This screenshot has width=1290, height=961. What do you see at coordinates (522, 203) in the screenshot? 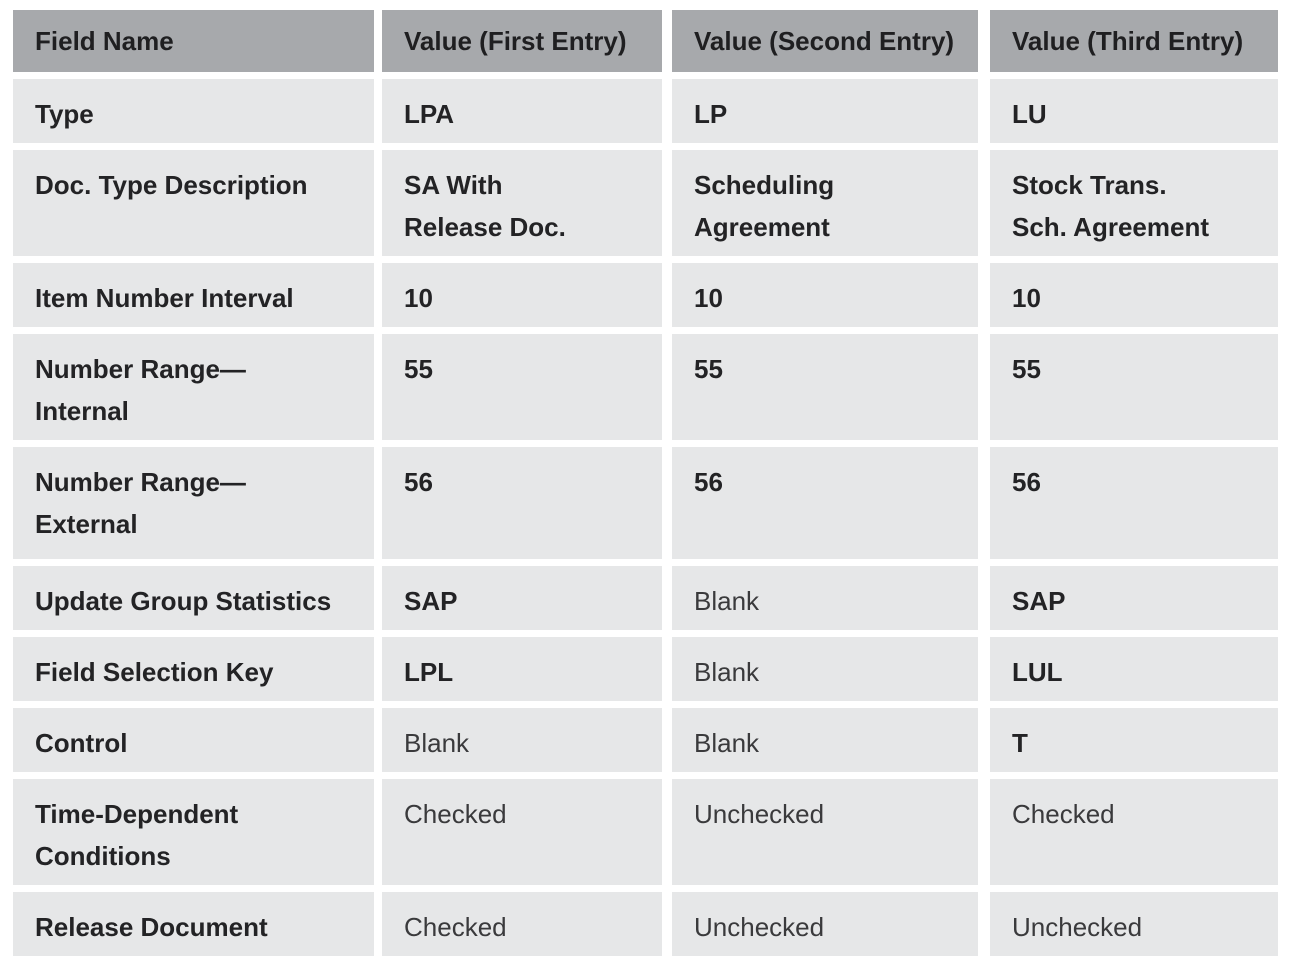
I see `value-cell: SA With Release Doc.` at bounding box center [522, 203].